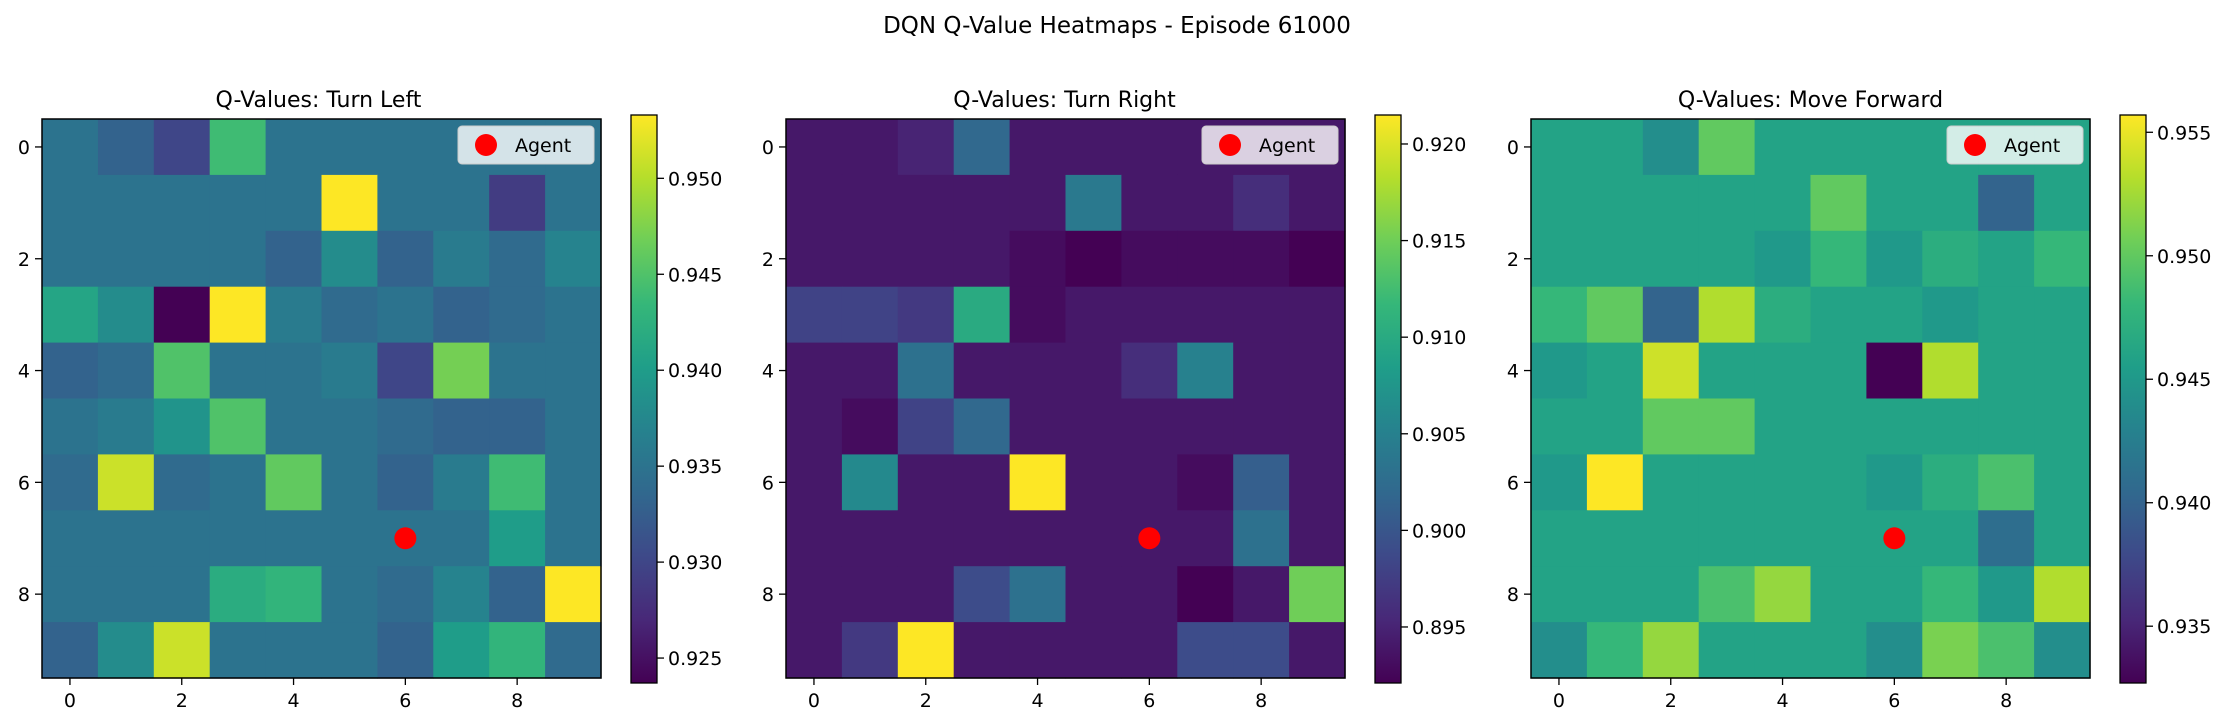  I want to click on legend-agent-marker, so click(1975, 145).